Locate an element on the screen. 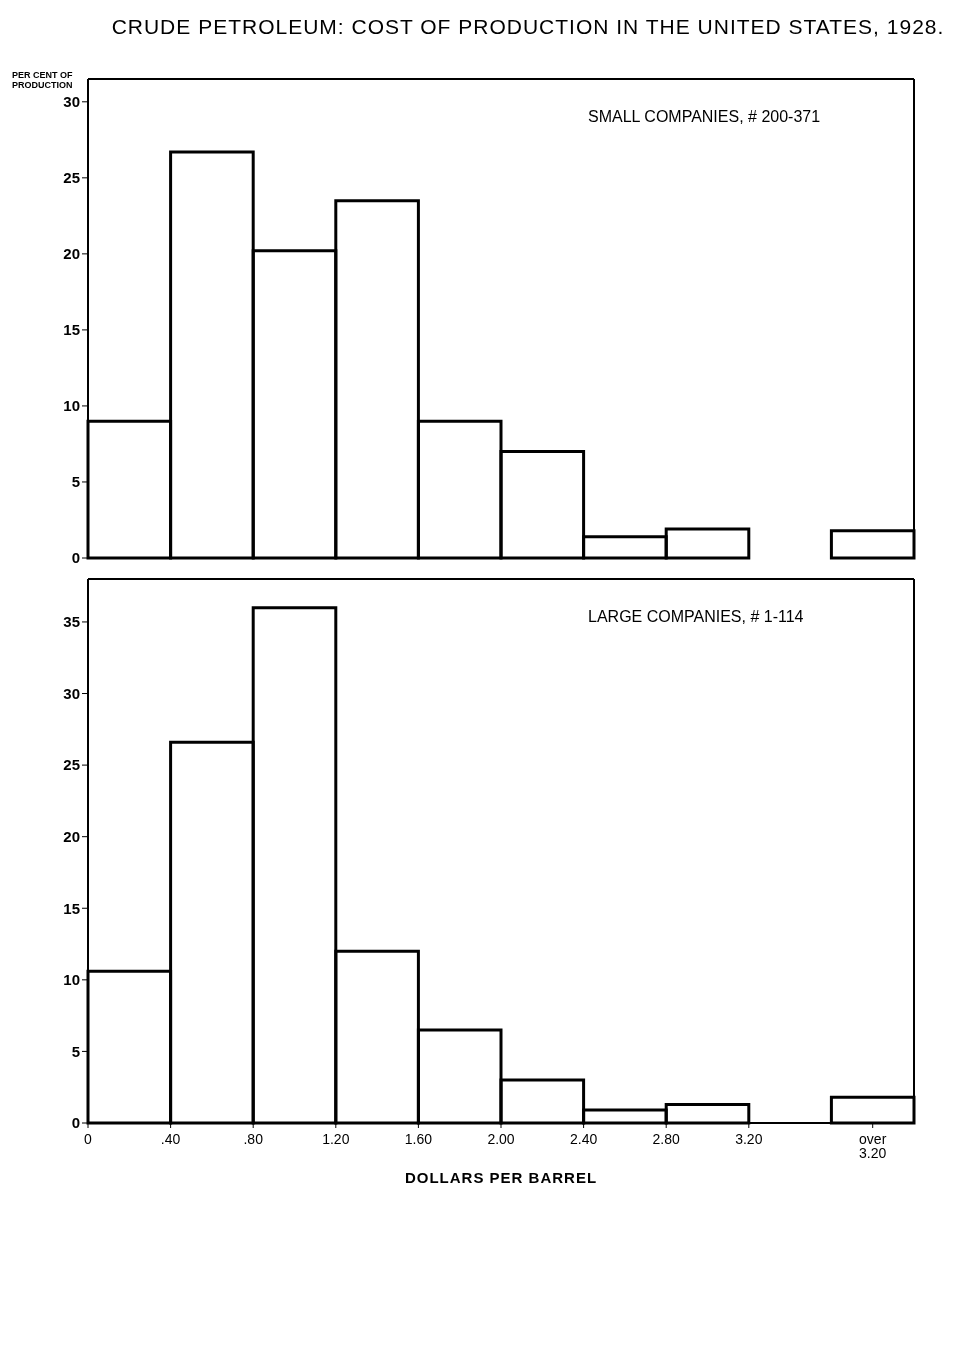 Image resolution: width=977 pixels, height=1370 pixels. x-axis-title: DOLLARS PER BARREL is located at coordinates (501, 1177).